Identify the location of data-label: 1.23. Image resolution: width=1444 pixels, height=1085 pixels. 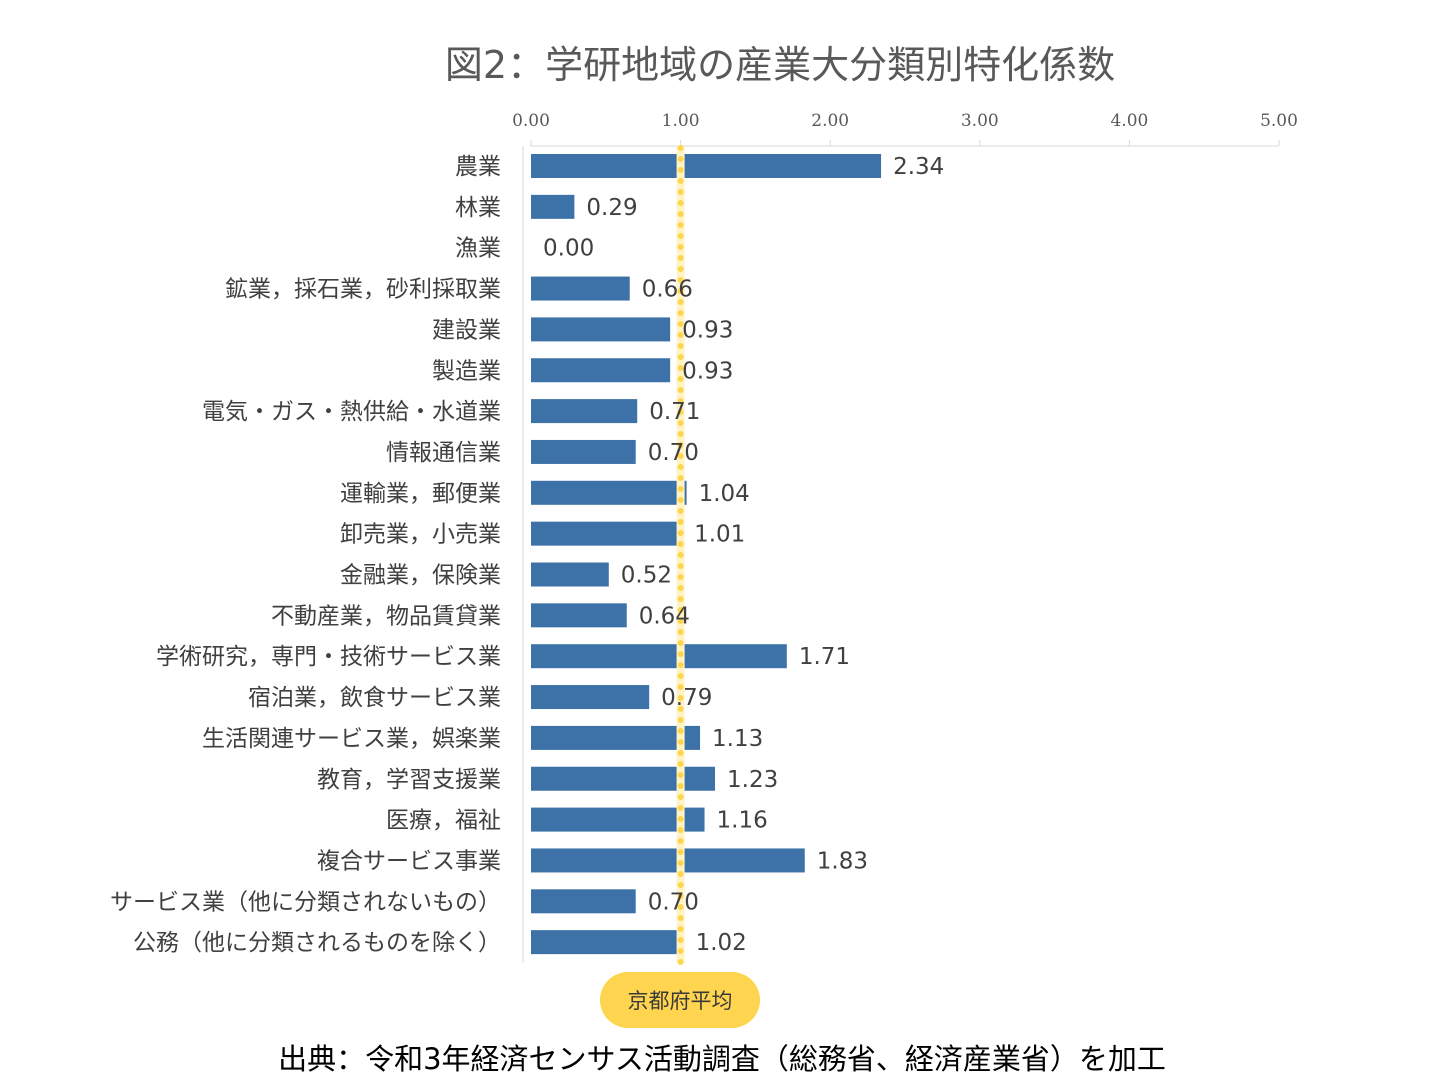
(752, 780).